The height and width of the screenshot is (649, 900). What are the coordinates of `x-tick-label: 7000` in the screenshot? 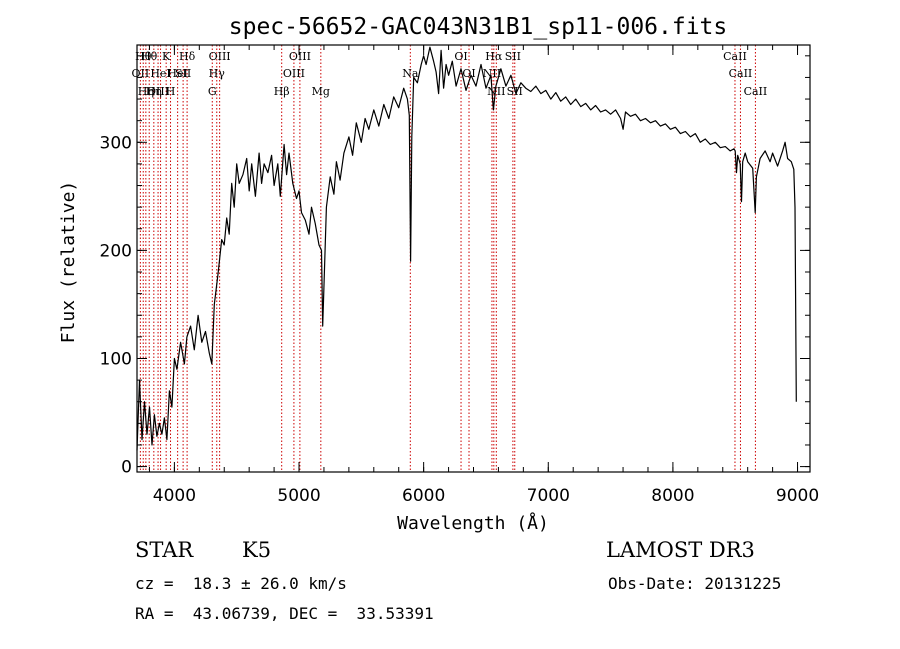 It's located at (548, 496).